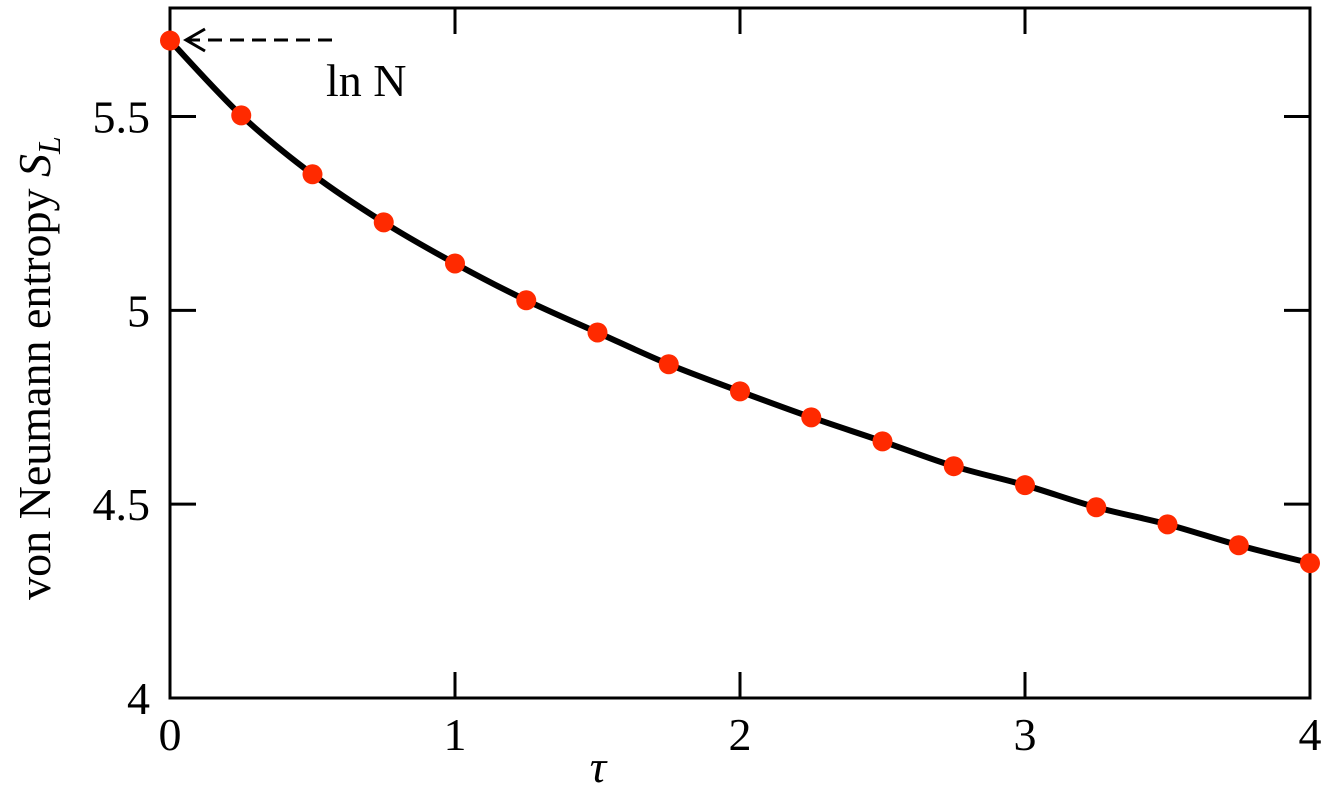 This screenshot has height=787, width=1329. What do you see at coordinates (122, 504) in the screenshot?
I see `y-tick-label: 4.5` at bounding box center [122, 504].